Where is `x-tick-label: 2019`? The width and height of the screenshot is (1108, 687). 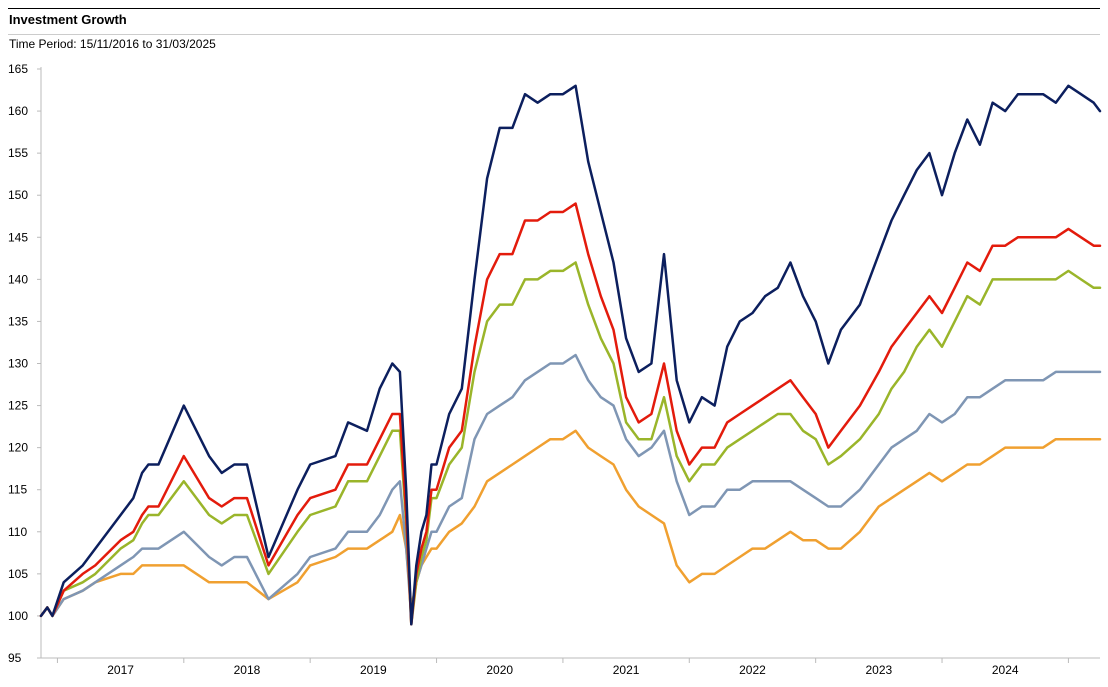
x-tick-label: 2019 is located at coordinates (373, 670).